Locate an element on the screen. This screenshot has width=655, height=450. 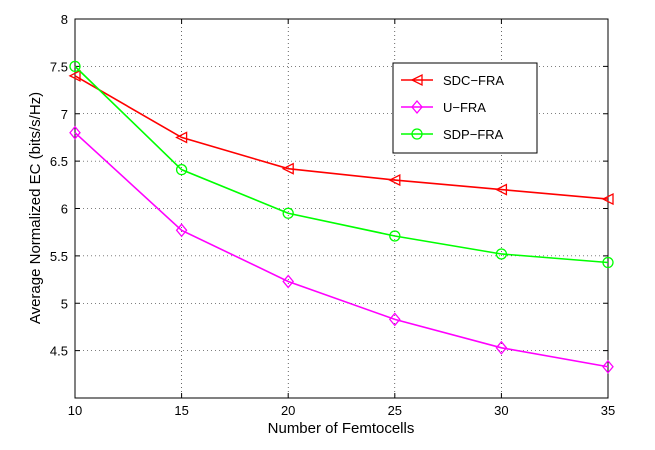
legend-label: SDP−FRA is located at coordinates (473, 134).